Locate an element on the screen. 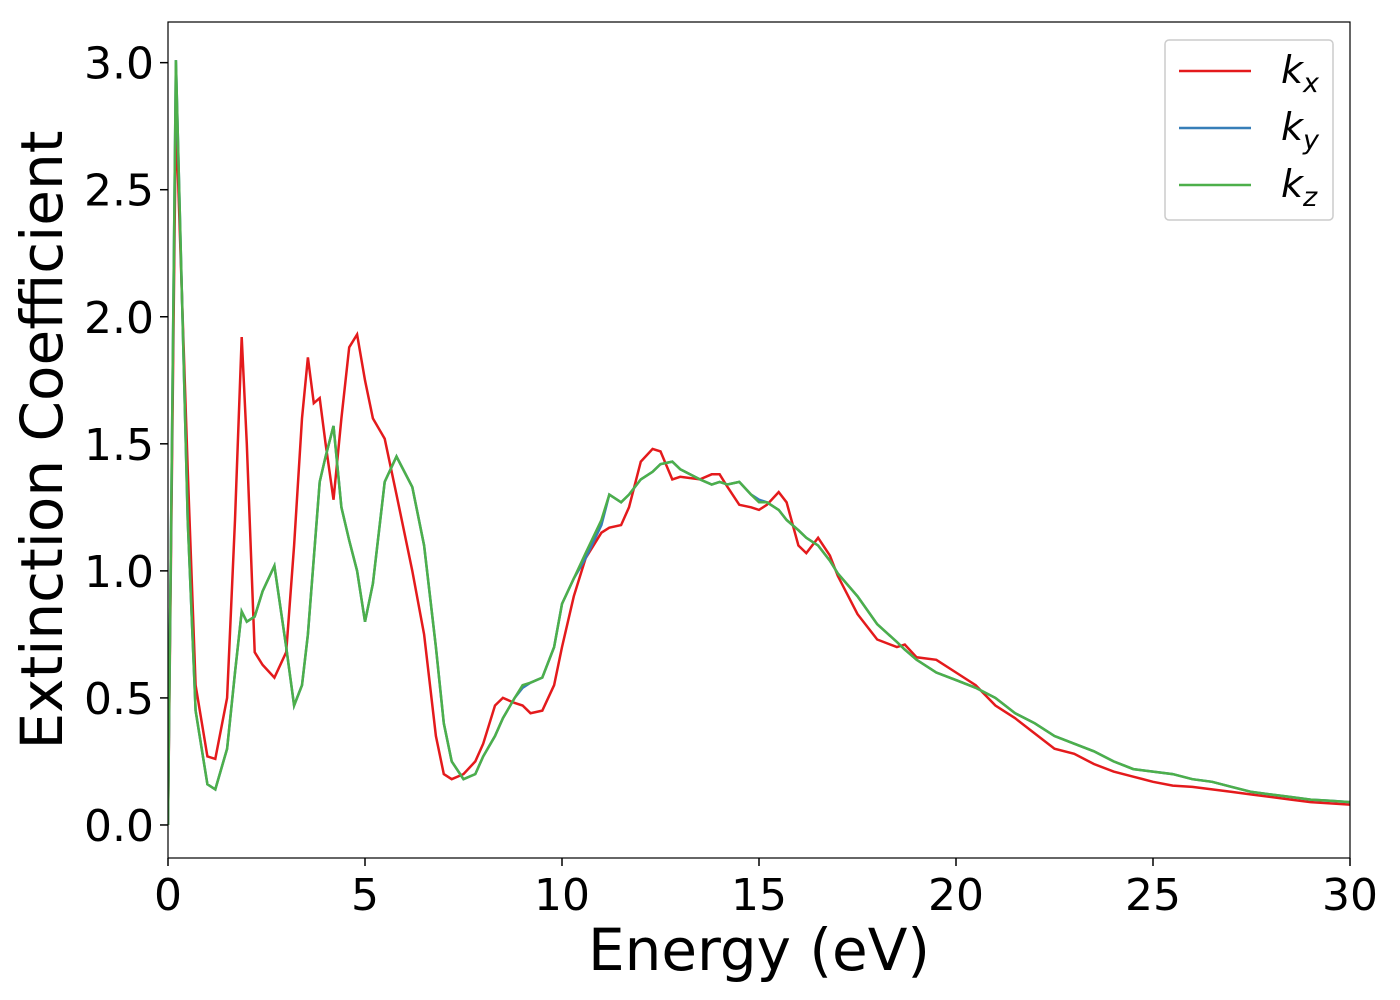 The width and height of the screenshot is (1400, 1000). y-tick-label: 1.0 is located at coordinates (119, 572).